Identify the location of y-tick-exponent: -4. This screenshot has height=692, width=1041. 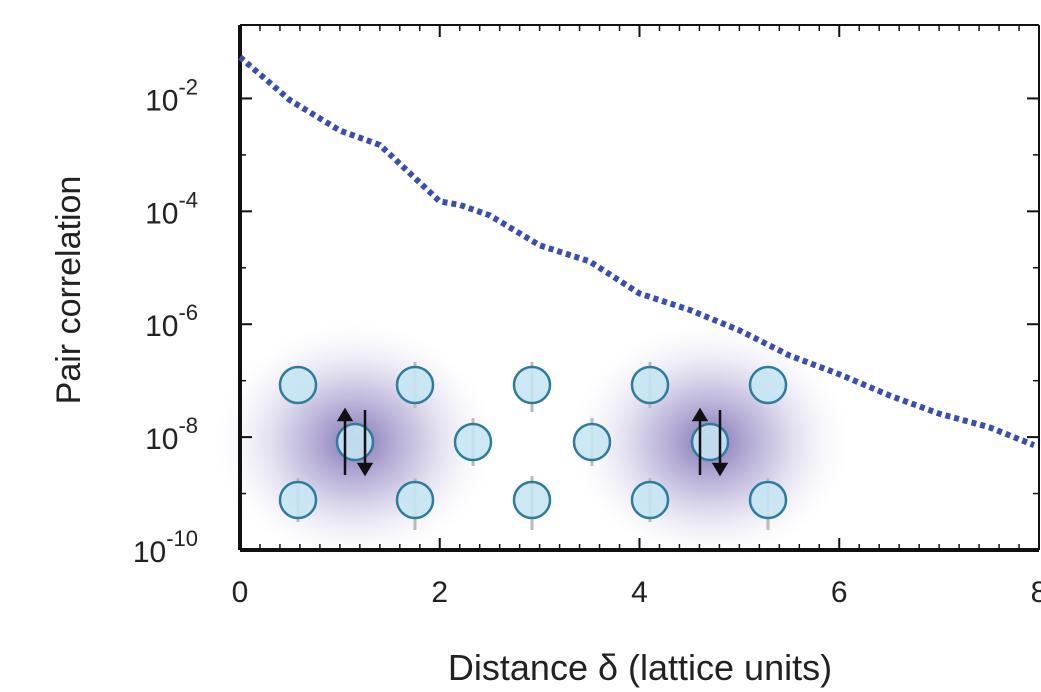
(188, 199).